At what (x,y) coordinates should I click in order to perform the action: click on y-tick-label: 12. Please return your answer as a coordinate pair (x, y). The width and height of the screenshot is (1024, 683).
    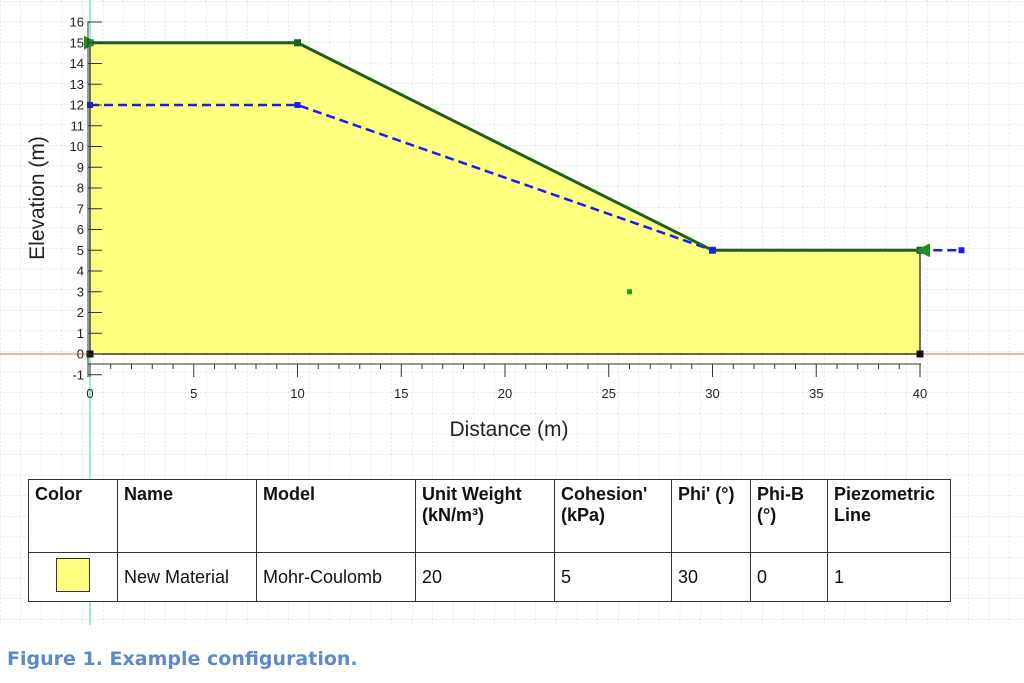
    Looking at the image, I should click on (77, 105).